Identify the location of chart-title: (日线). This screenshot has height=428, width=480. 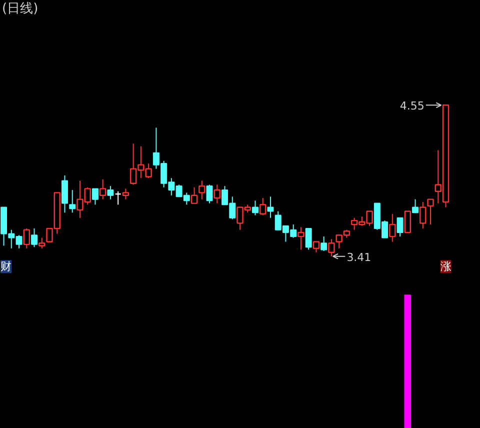
(20, 9).